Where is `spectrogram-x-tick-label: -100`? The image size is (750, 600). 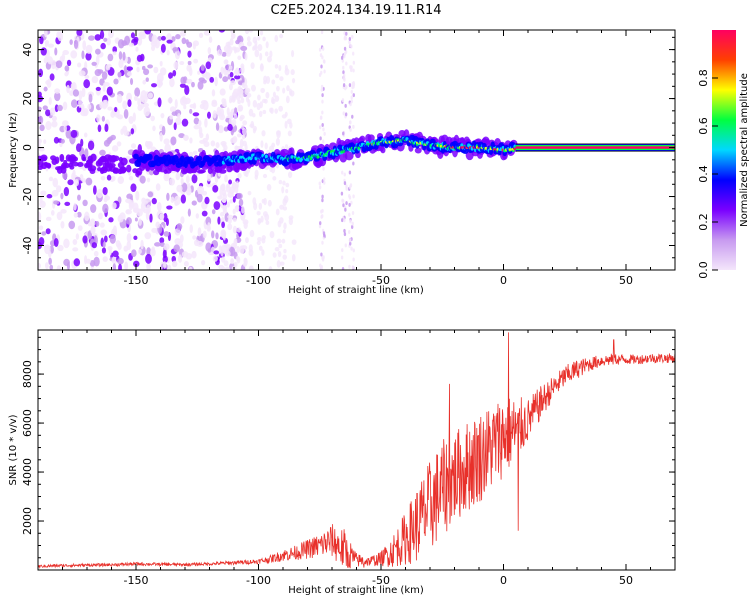
spectrogram-x-tick-label: -100 is located at coordinates (258, 280).